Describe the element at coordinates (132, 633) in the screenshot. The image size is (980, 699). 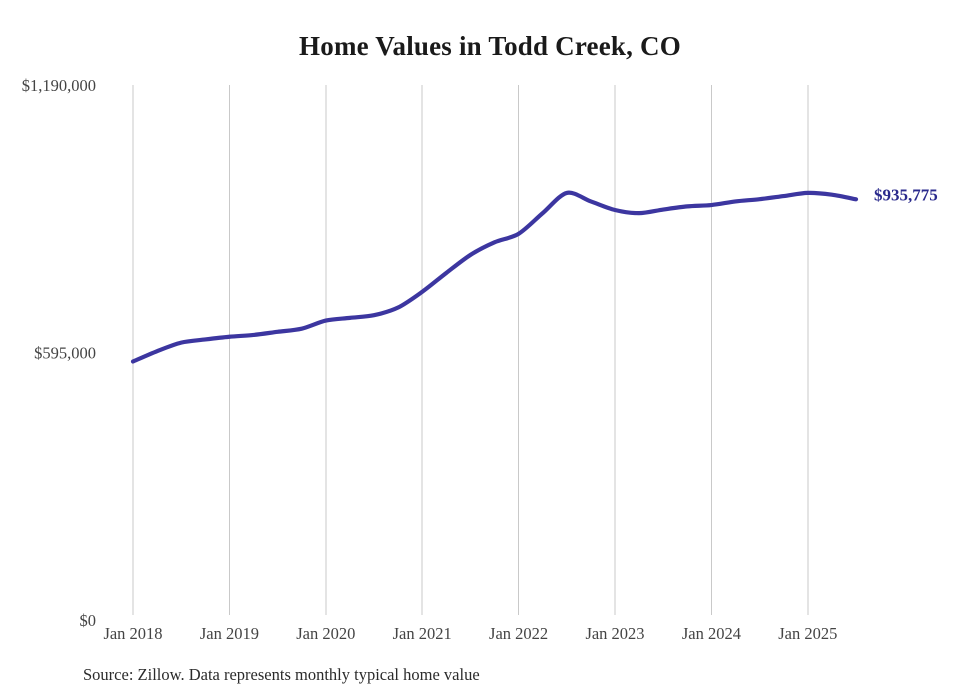
I see `x-axis-tick-label: Jan 2018` at that location.